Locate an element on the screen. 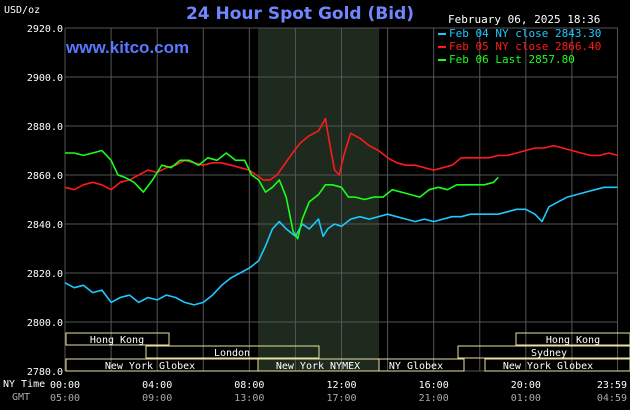 This screenshot has height=410, width=630. session-label-hong-kong-left: Hong Kong is located at coordinates (117, 340).